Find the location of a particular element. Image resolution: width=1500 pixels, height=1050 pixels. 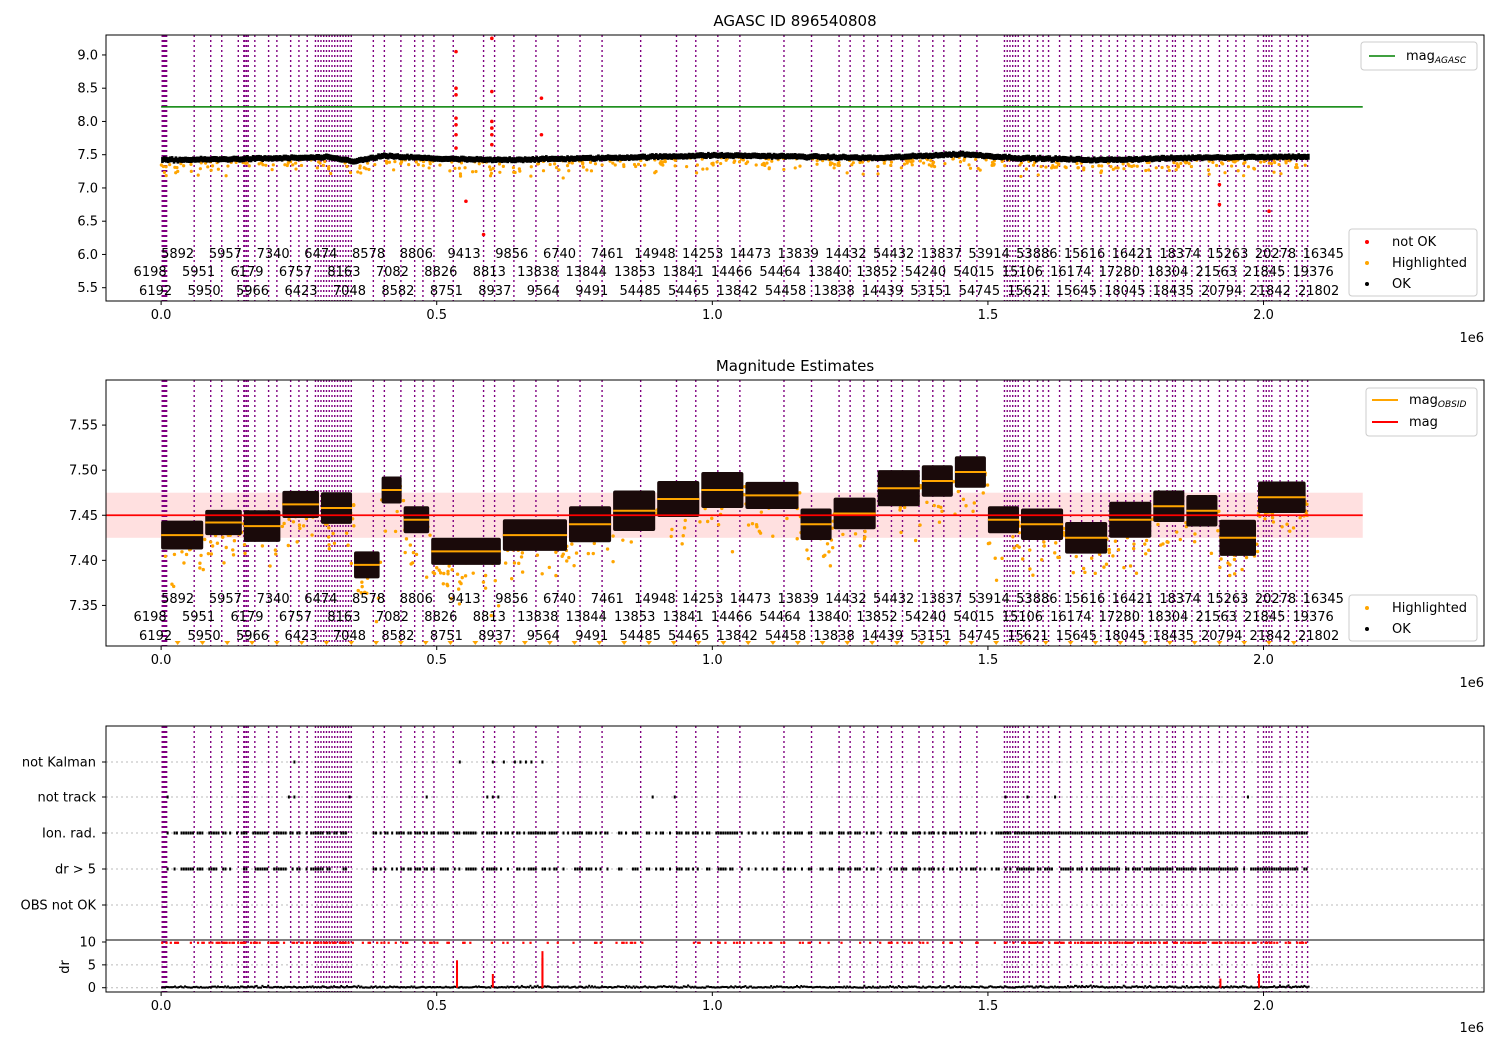

obsid-label: 18374 is located at coordinates (1179, 599).